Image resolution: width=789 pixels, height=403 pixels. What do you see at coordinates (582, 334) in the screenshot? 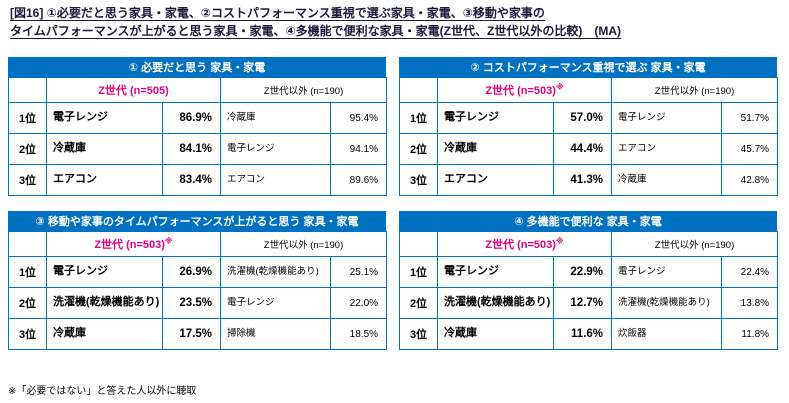
I see `z-percent-cell: 11.6%` at bounding box center [582, 334].